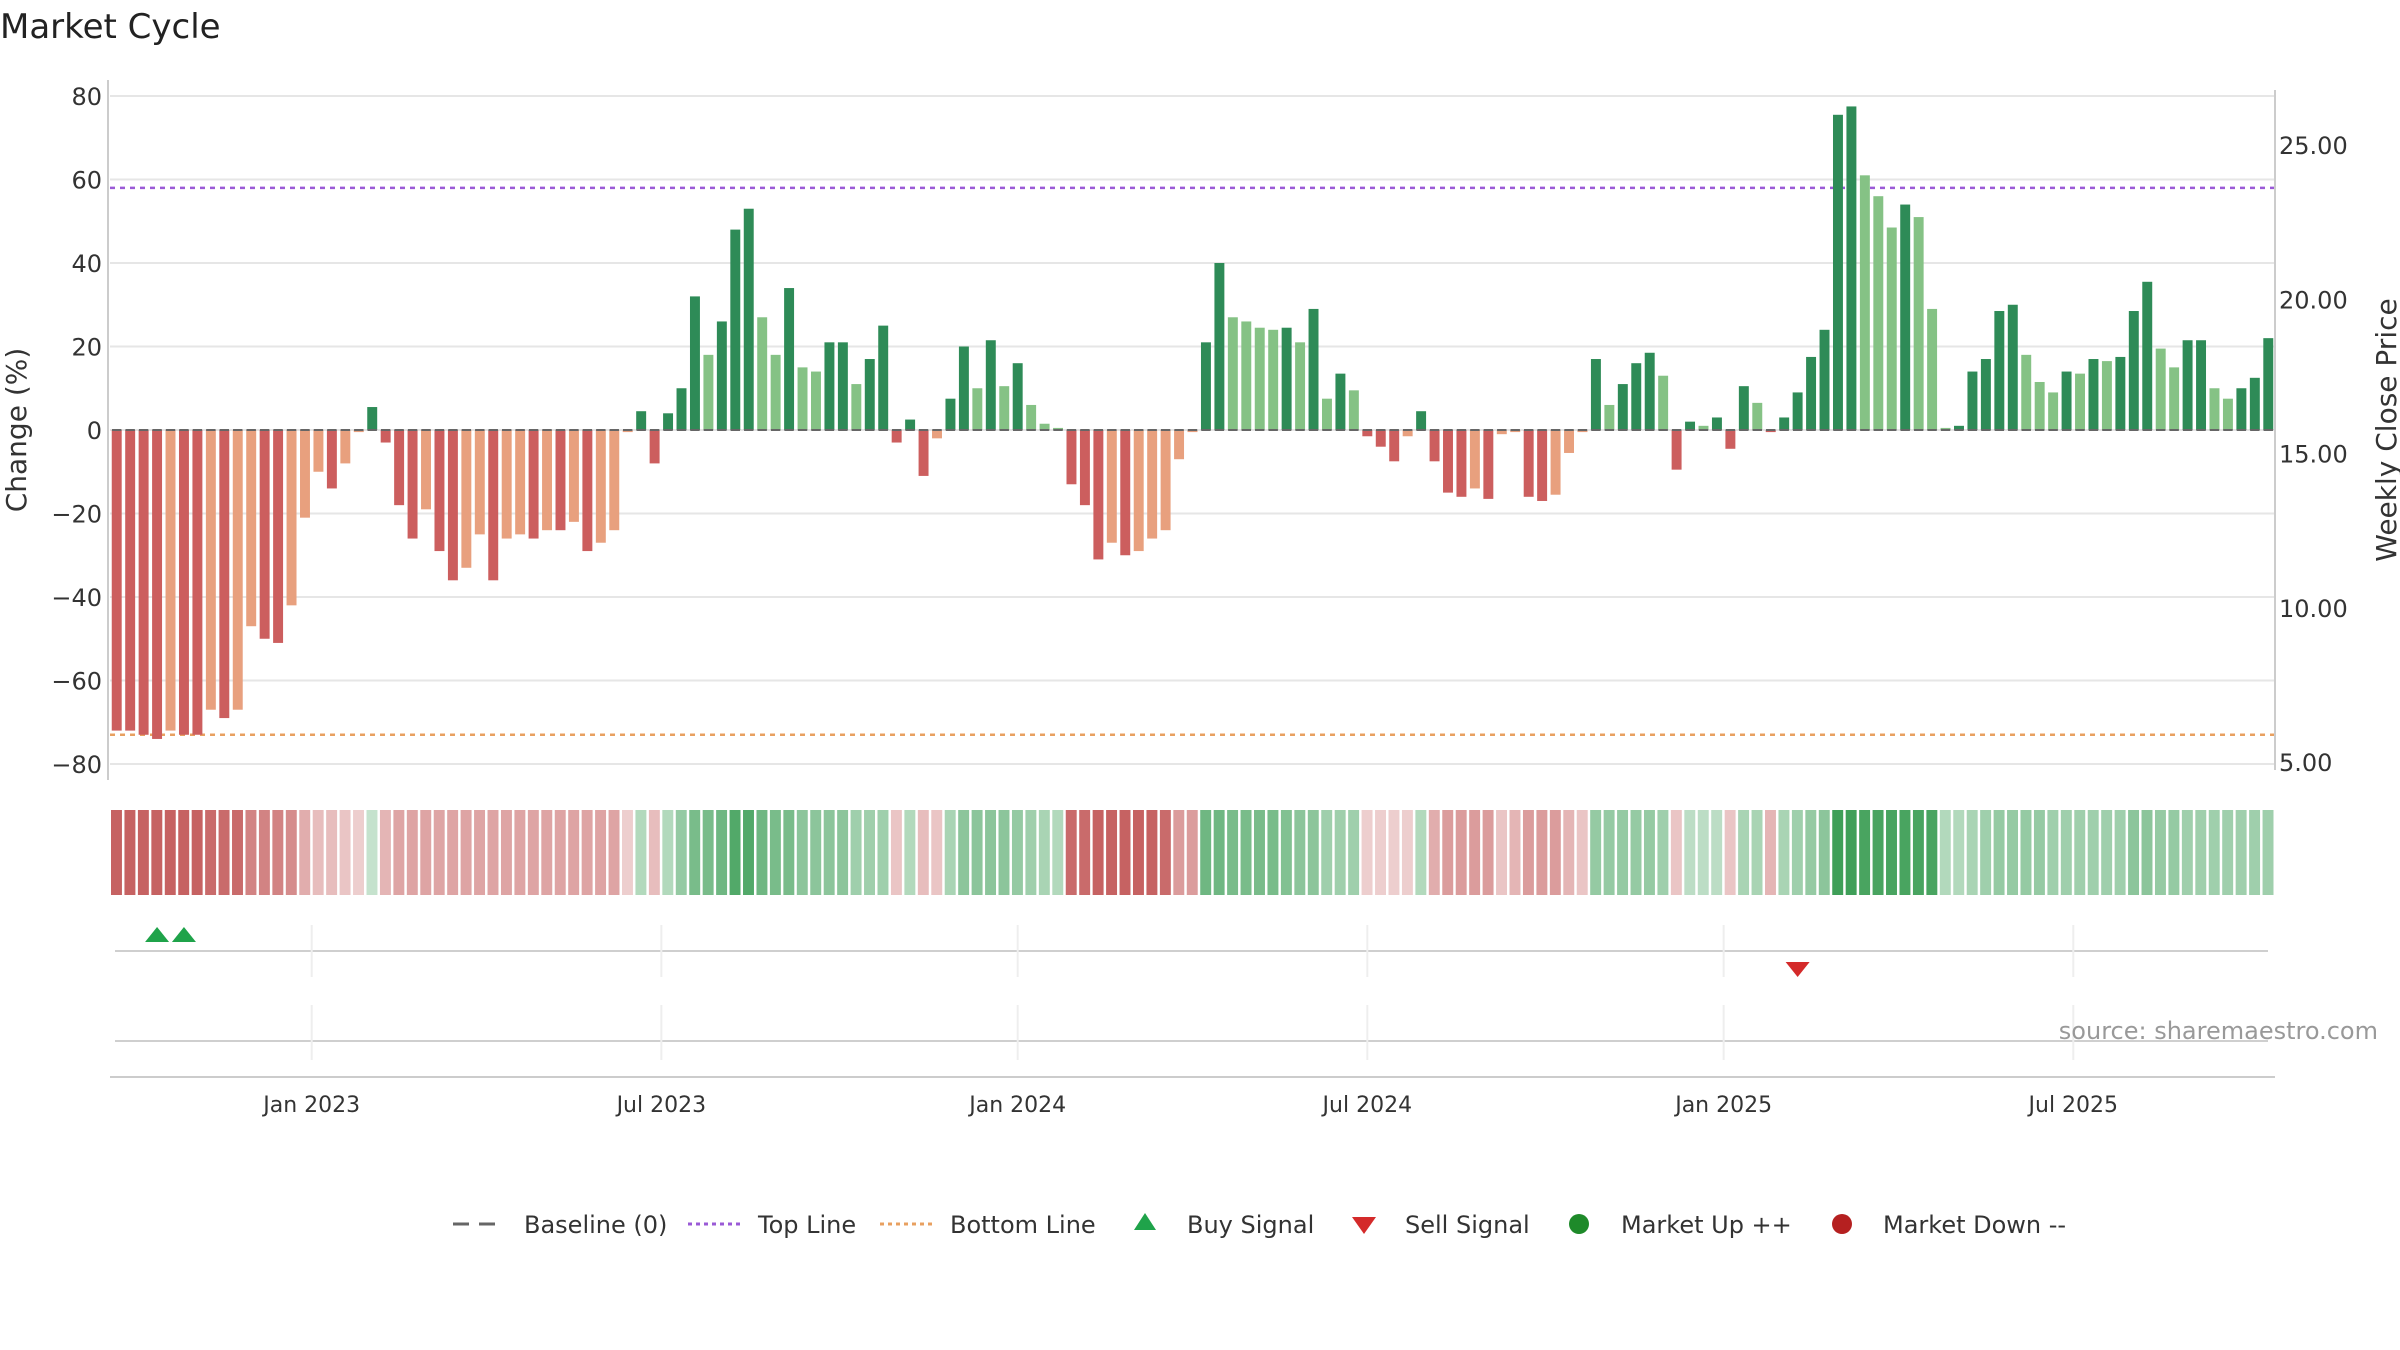  Describe the element at coordinates (1250, 1225) in the screenshot. I see `legend-buy-signal-label: Buy Signal` at that location.